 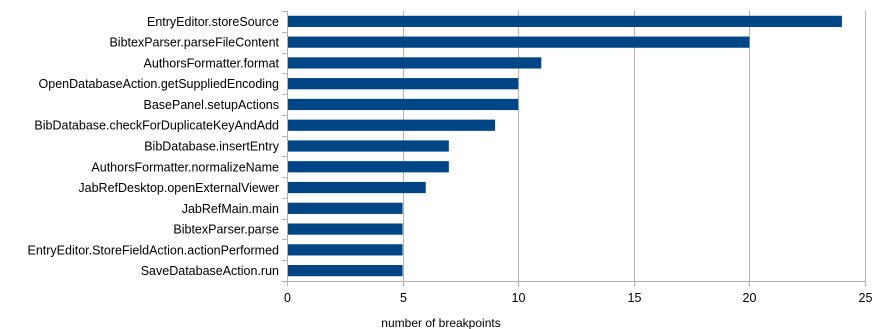 I want to click on category-label: BibDatabase.checkForDuplicateKeyAndAdd, so click(x=156, y=126).